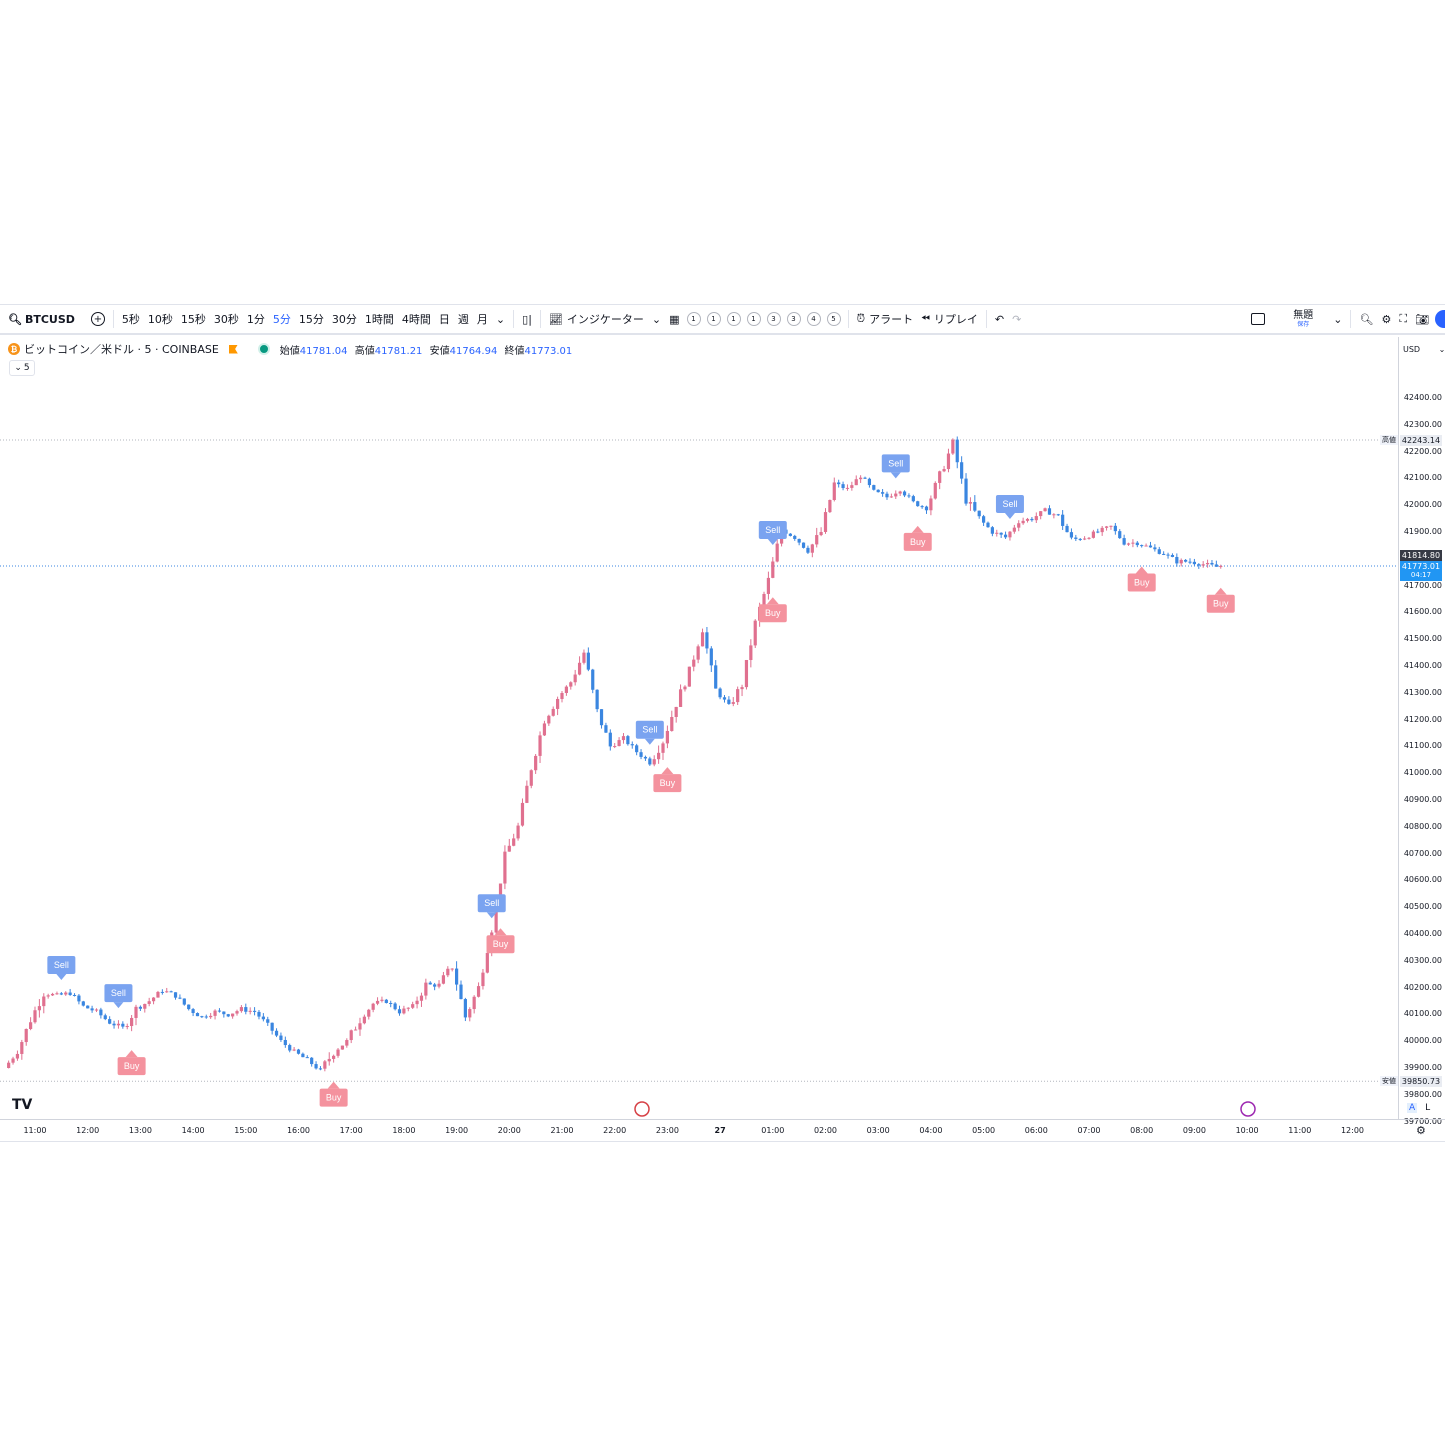 The width and height of the screenshot is (1445, 1445). What do you see at coordinates (1422, 719) in the screenshot?
I see `price-tick: 41200.00` at bounding box center [1422, 719].